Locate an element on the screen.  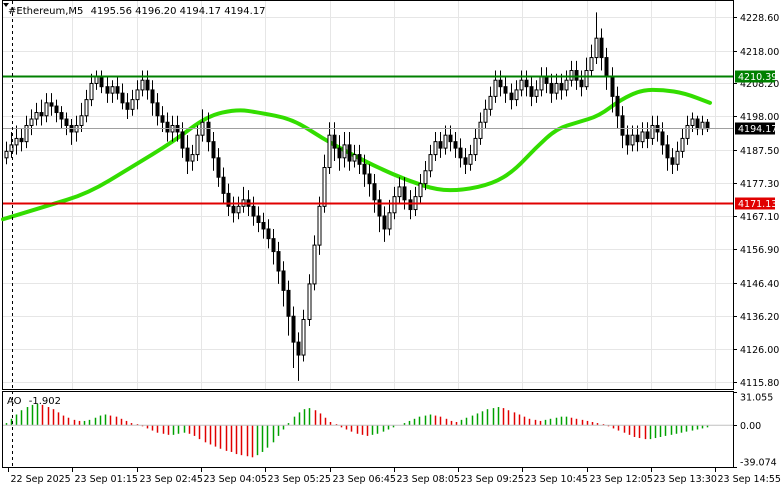
ao-title: AO -1.902 is located at coordinates (34, 401).